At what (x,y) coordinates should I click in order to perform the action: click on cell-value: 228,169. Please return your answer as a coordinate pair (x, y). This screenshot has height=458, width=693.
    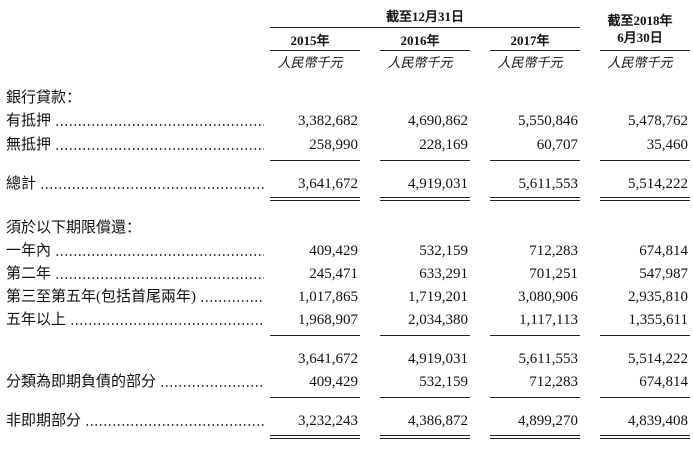
    Looking at the image, I should click on (443, 145).